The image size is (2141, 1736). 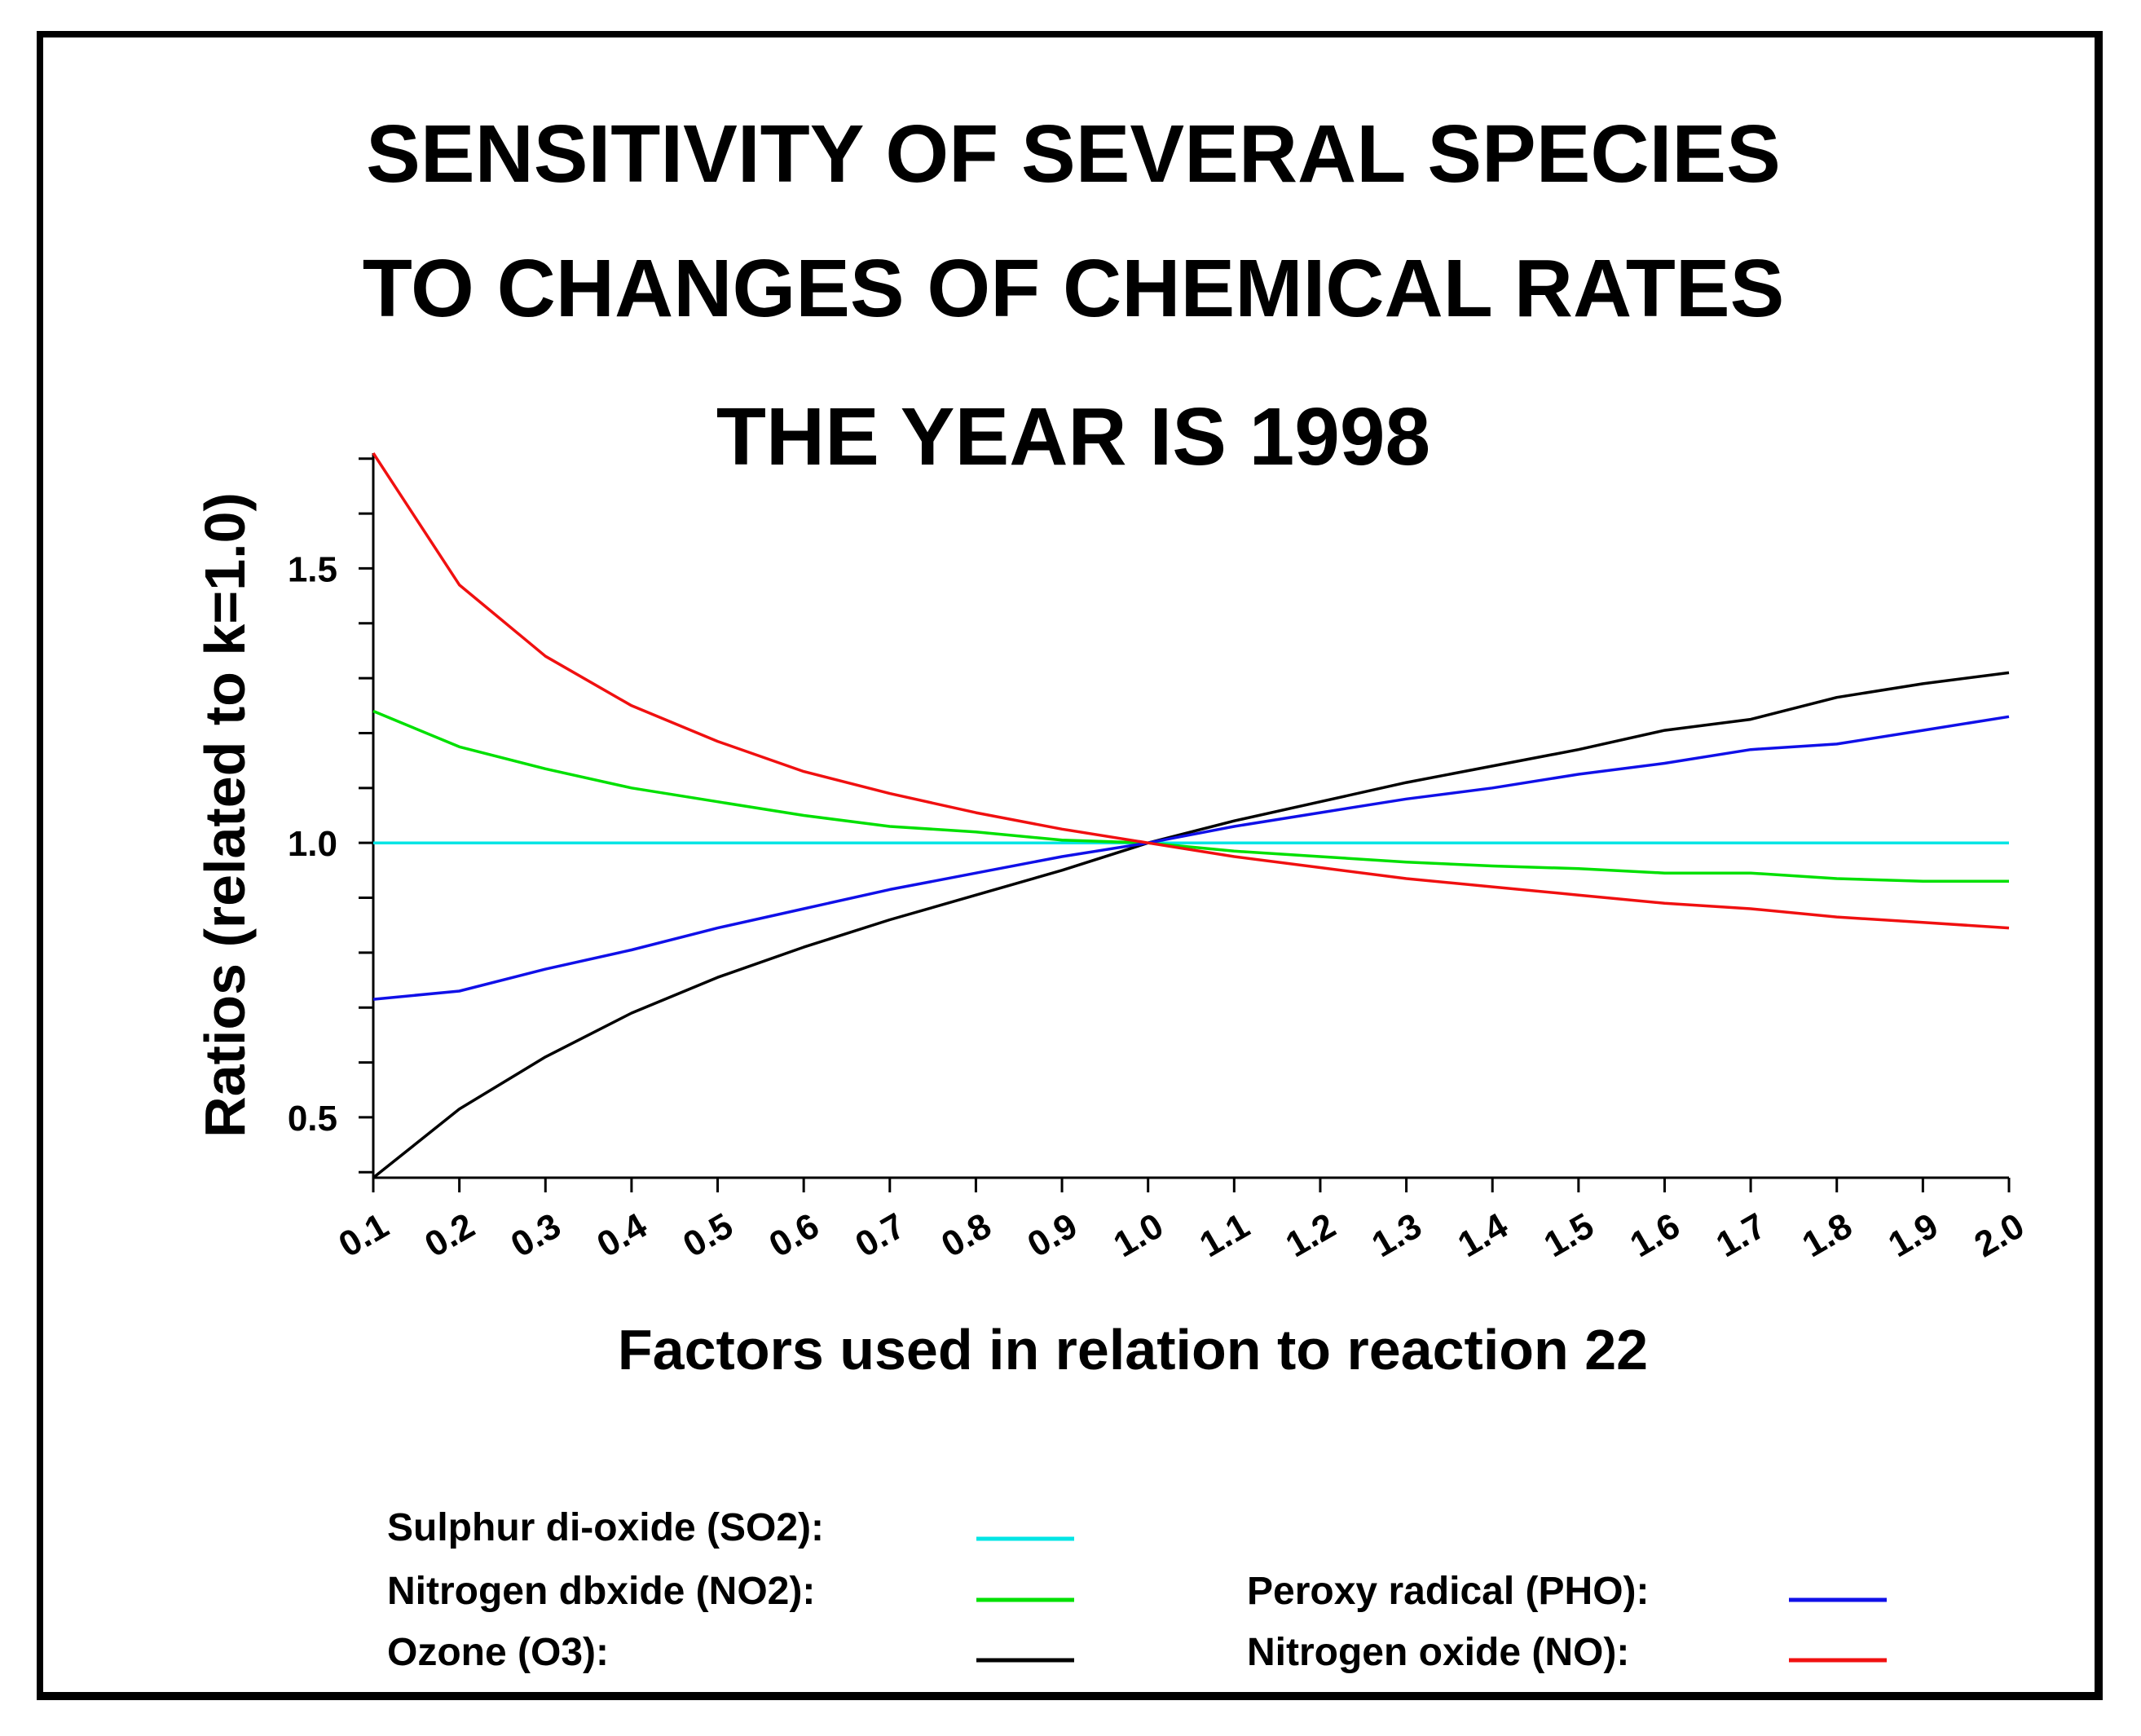 What do you see at coordinates (1310, 1235) in the screenshot?
I see `x-tick-label: 1.2` at bounding box center [1310, 1235].